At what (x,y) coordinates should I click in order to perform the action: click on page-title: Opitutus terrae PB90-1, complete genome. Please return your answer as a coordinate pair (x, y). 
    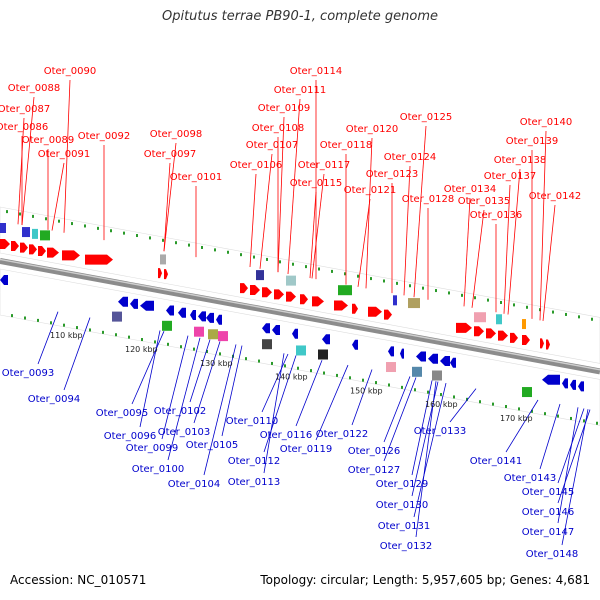
    Looking at the image, I should click on (300, 16).